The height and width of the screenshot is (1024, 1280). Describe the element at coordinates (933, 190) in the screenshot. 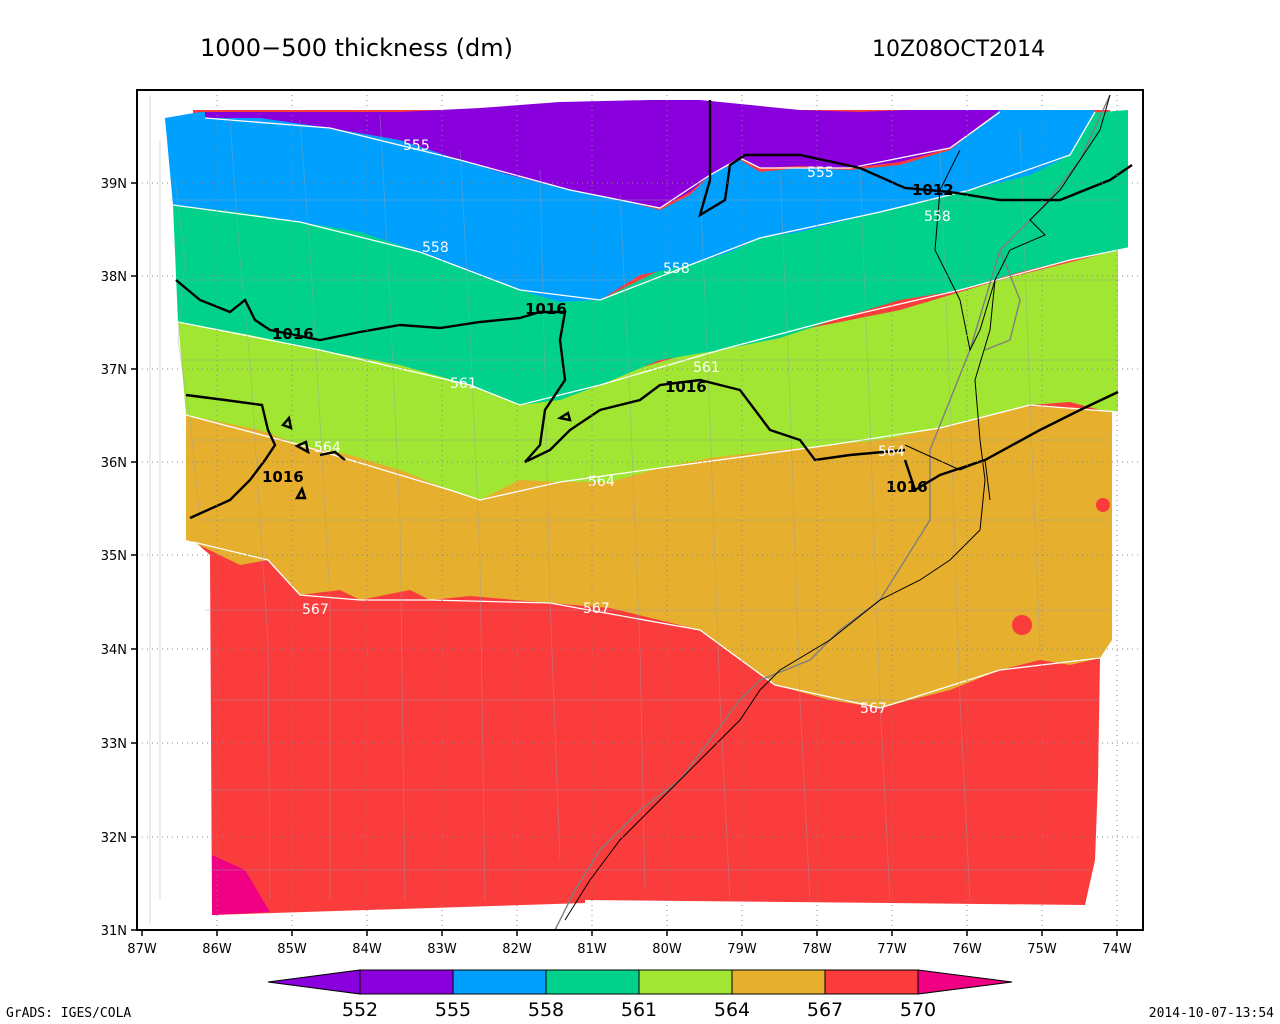

I see `isobar-label-1012: 1012` at that location.